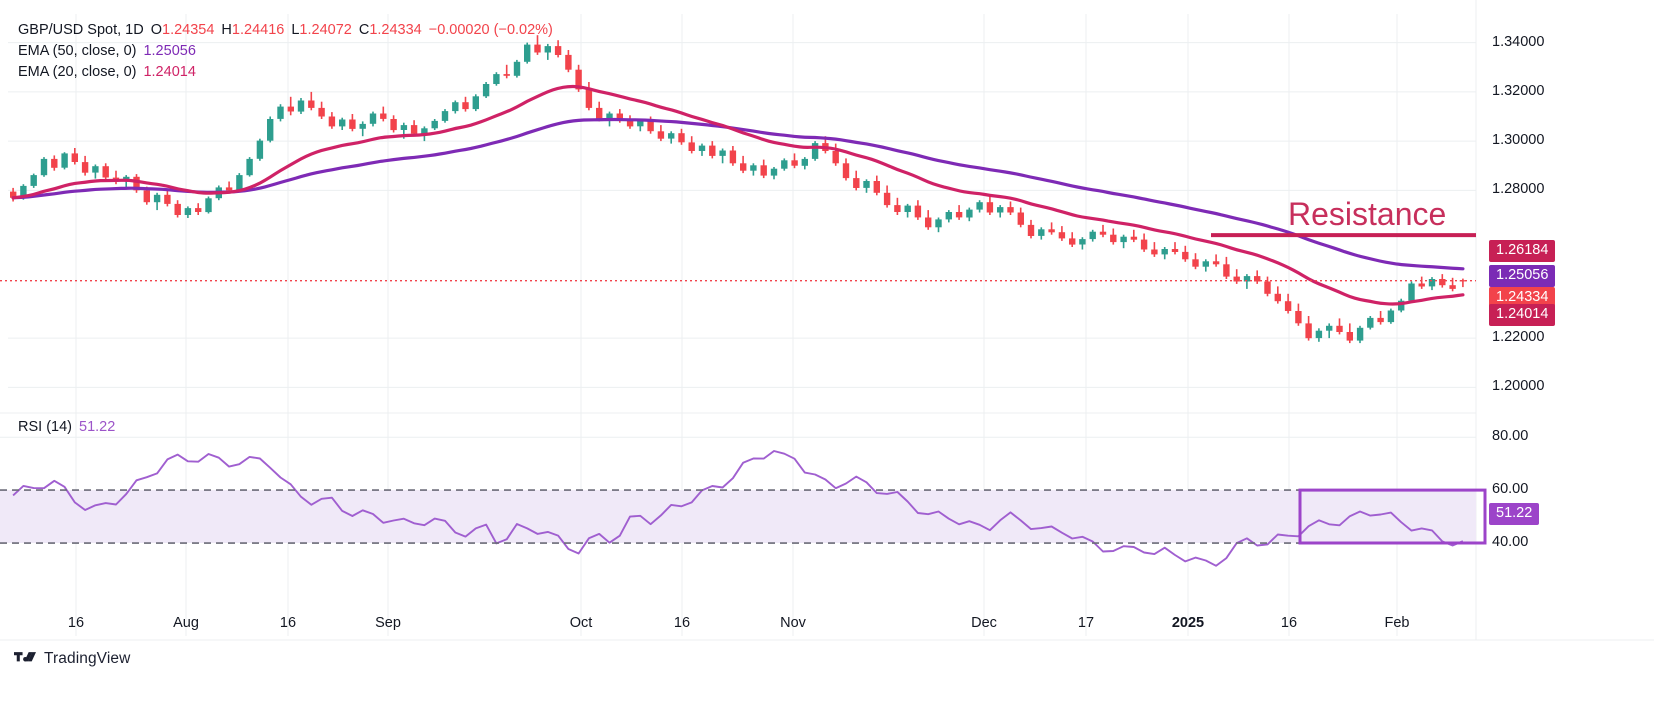  I want to click on ema20-price-badge: 1.24014, so click(1522, 315).